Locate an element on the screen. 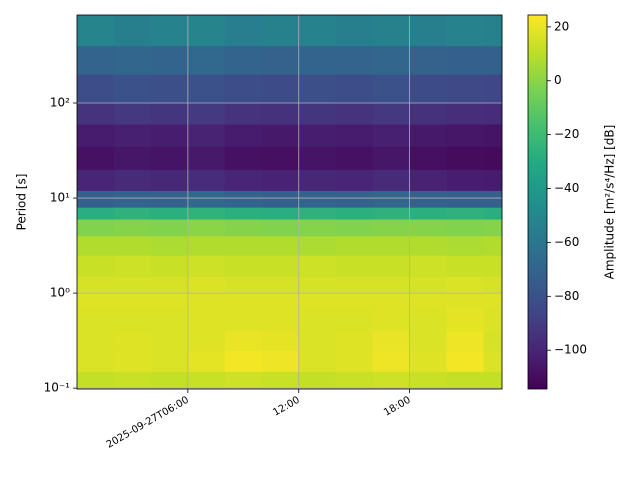 This screenshot has width=640, height=480. colorbar is located at coordinates (537, 202).